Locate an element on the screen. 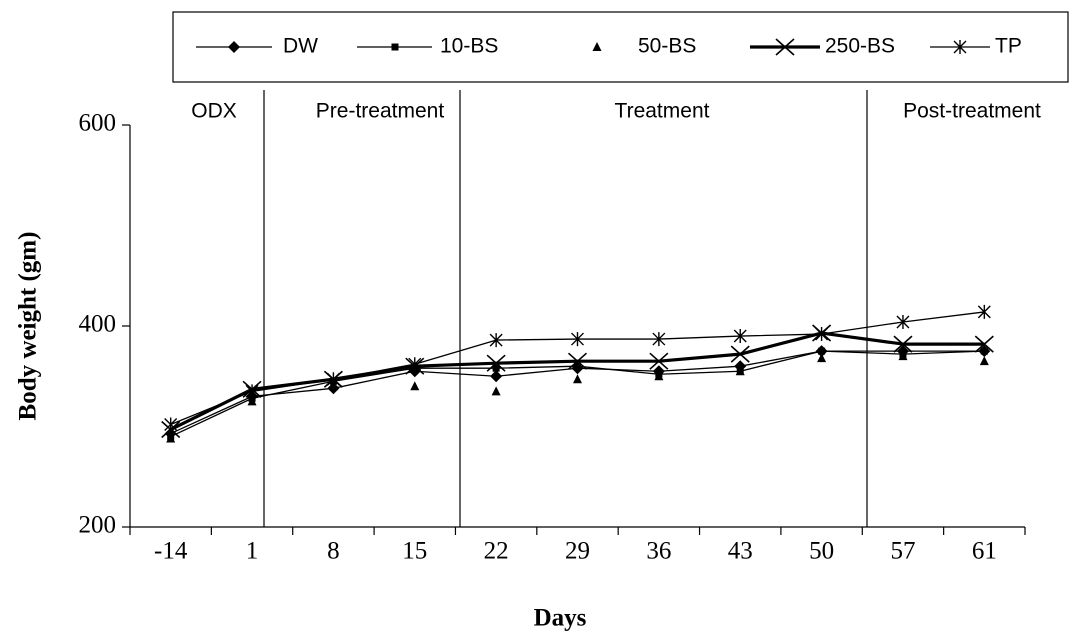 This screenshot has height=640, width=1076. x-tick-label: 50 is located at coordinates (821, 551).